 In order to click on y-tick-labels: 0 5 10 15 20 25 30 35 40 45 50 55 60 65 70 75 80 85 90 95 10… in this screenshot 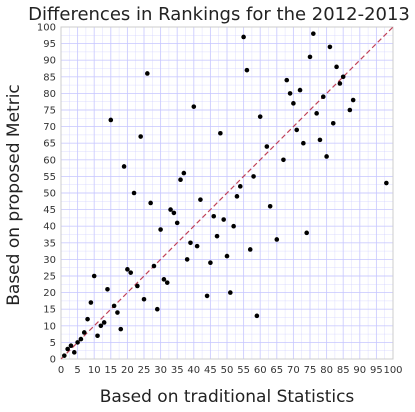, I will do `click(46, 194)`.